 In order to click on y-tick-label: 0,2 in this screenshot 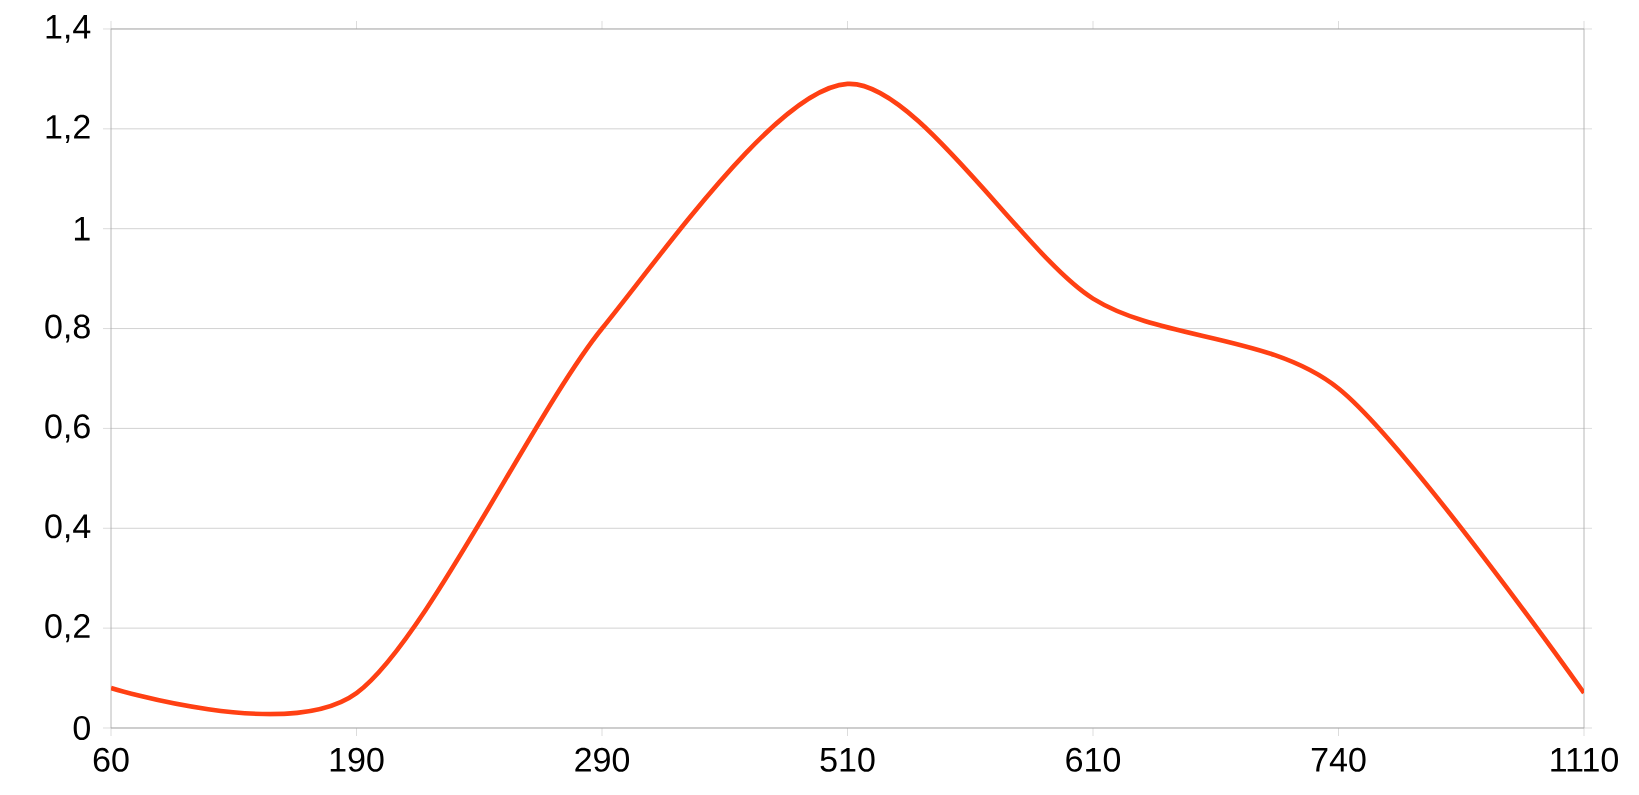, I will do `click(67, 628)`.